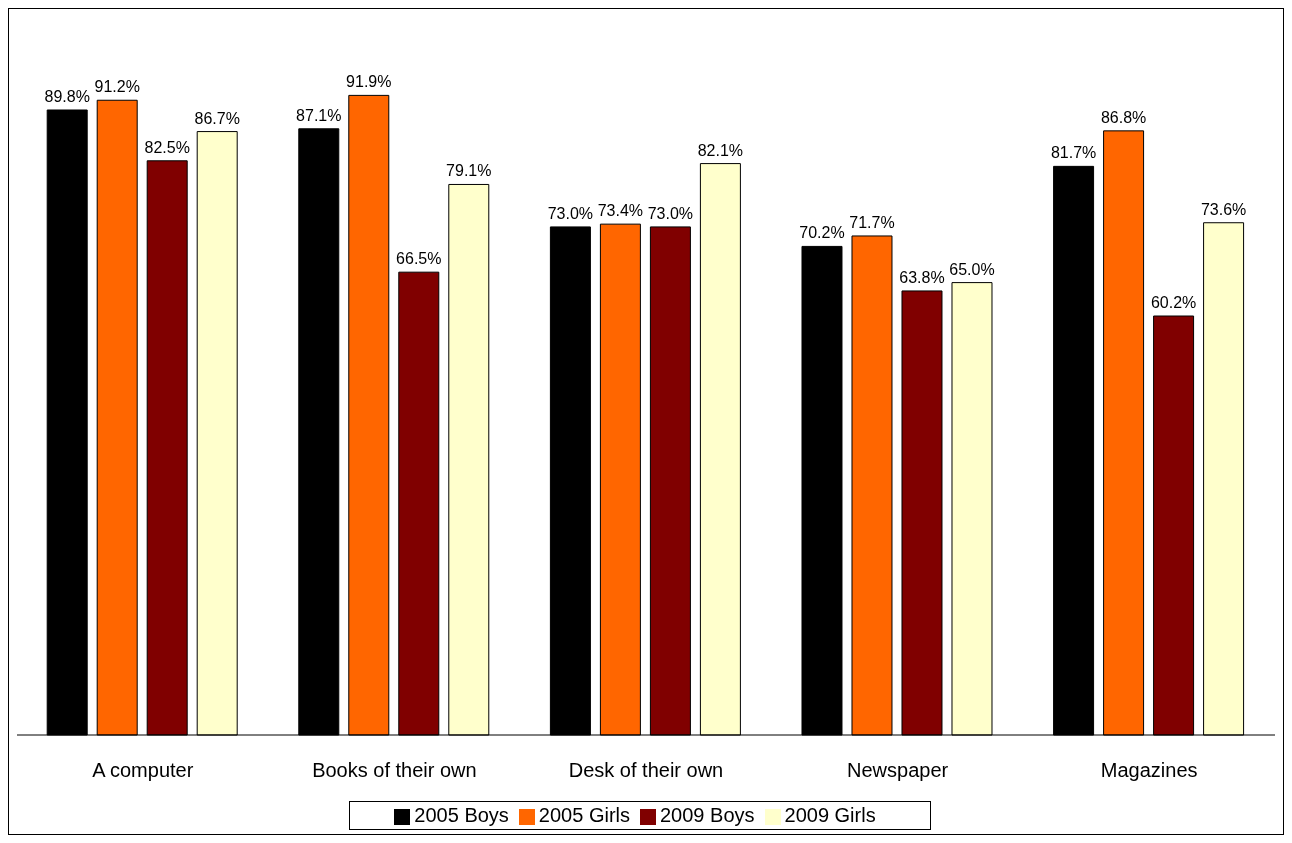 The image size is (1292, 843). What do you see at coordinates (167, 147) in the screenshot?
I see `data-label: 82.5%` at bounding box center [167, 147].